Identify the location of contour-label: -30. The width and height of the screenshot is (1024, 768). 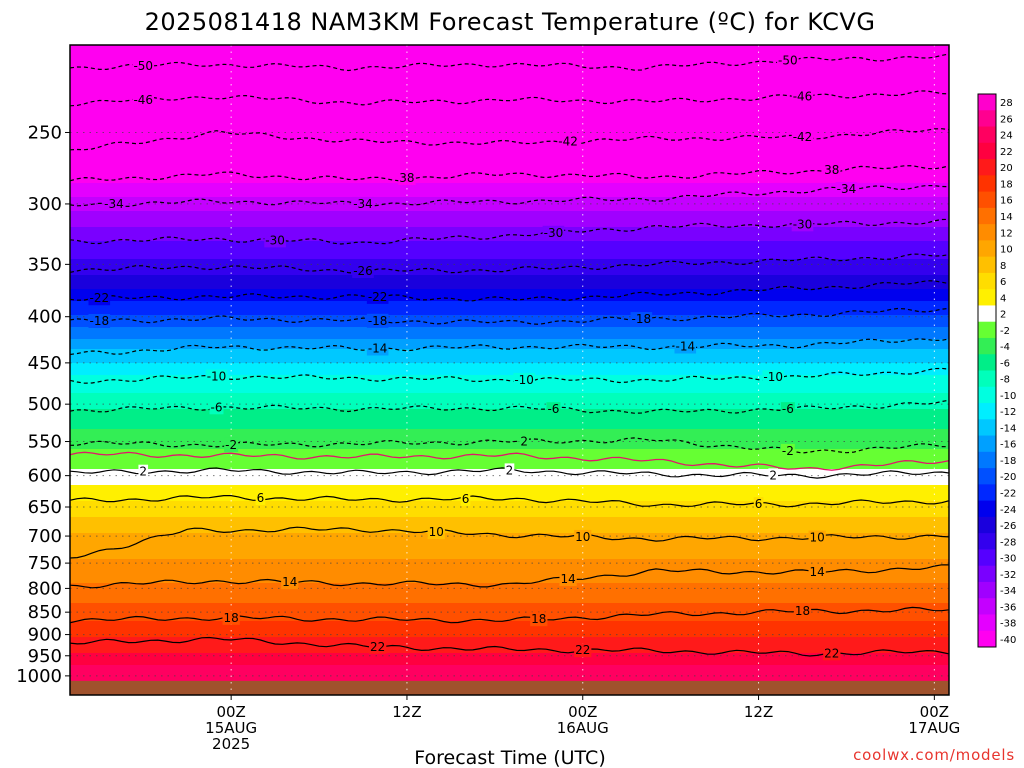
(554, 233).